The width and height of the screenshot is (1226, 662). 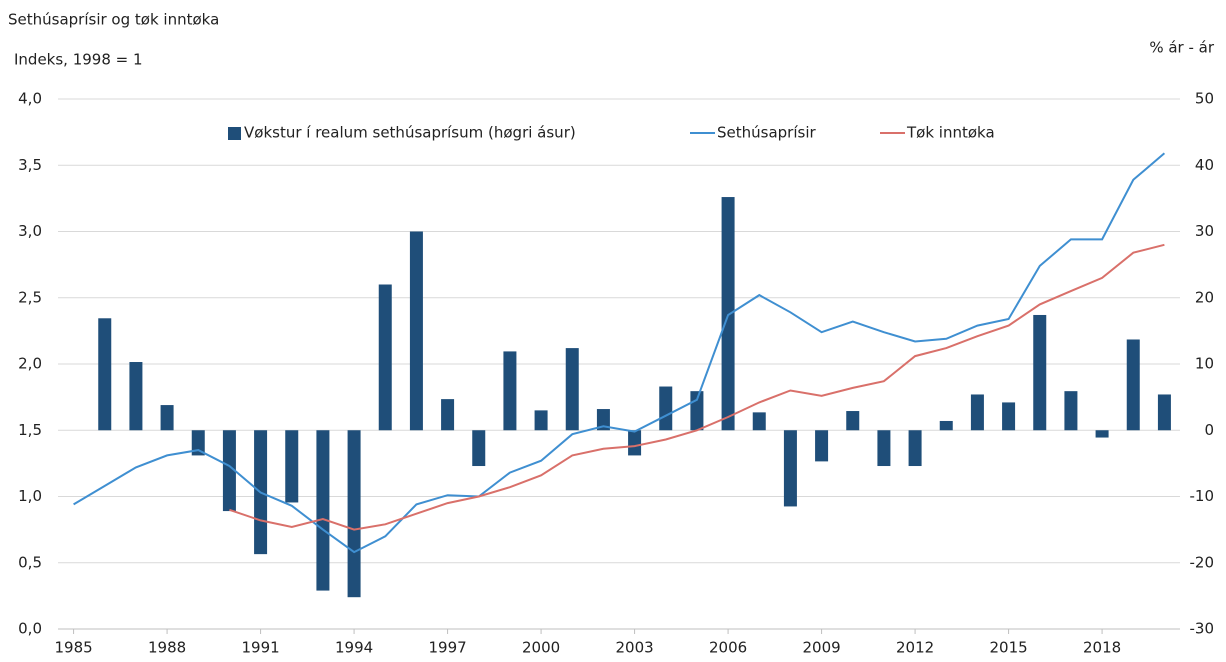 I want to click on y-tick-label: 0,0, so click(x=30, y=629).